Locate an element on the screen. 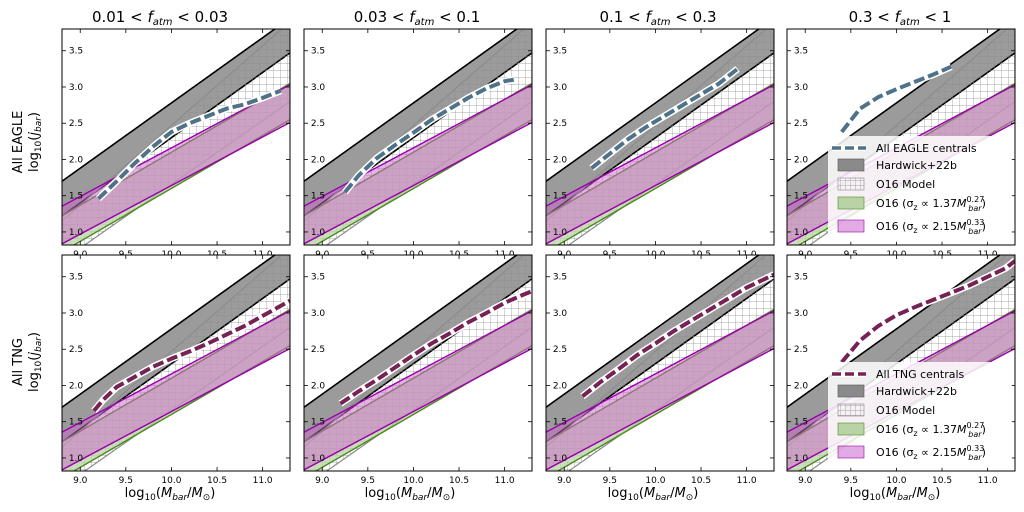 The width and height of the screenshot is (1024, 512). panel-eagle-2: 9.09.510.010.511.01.01.52.02.53.03.5 is located at coordinates (418, 144).